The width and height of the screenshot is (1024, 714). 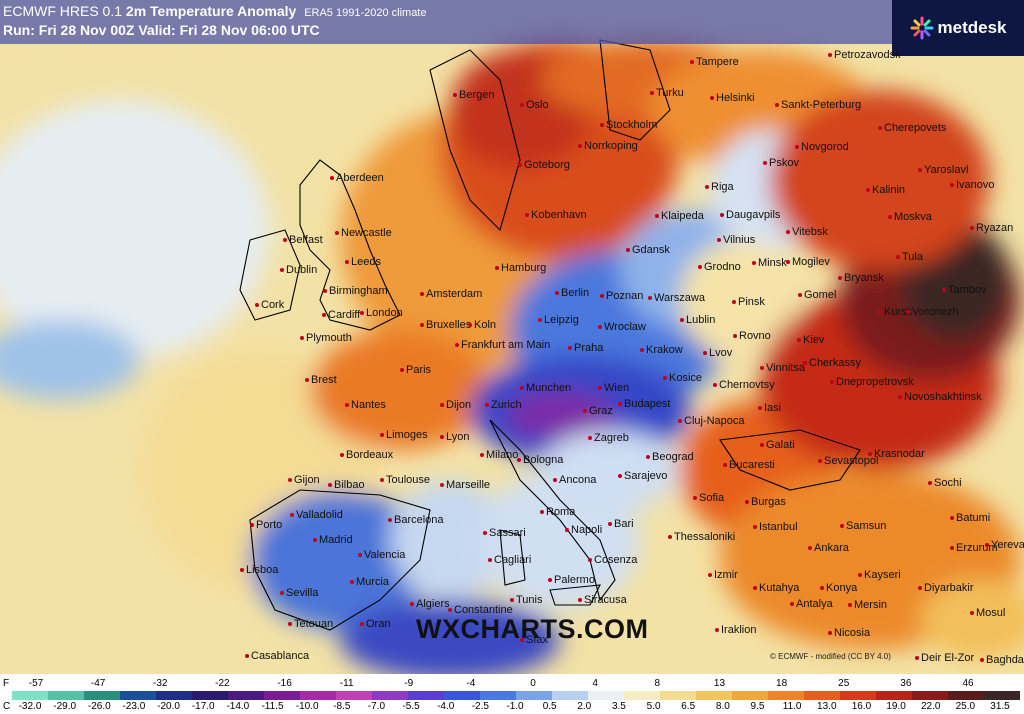 What do you see at coordinates (616, 560) in the screenshot?
I see `city-name: Cosenza` at bounding box center [616, 560].